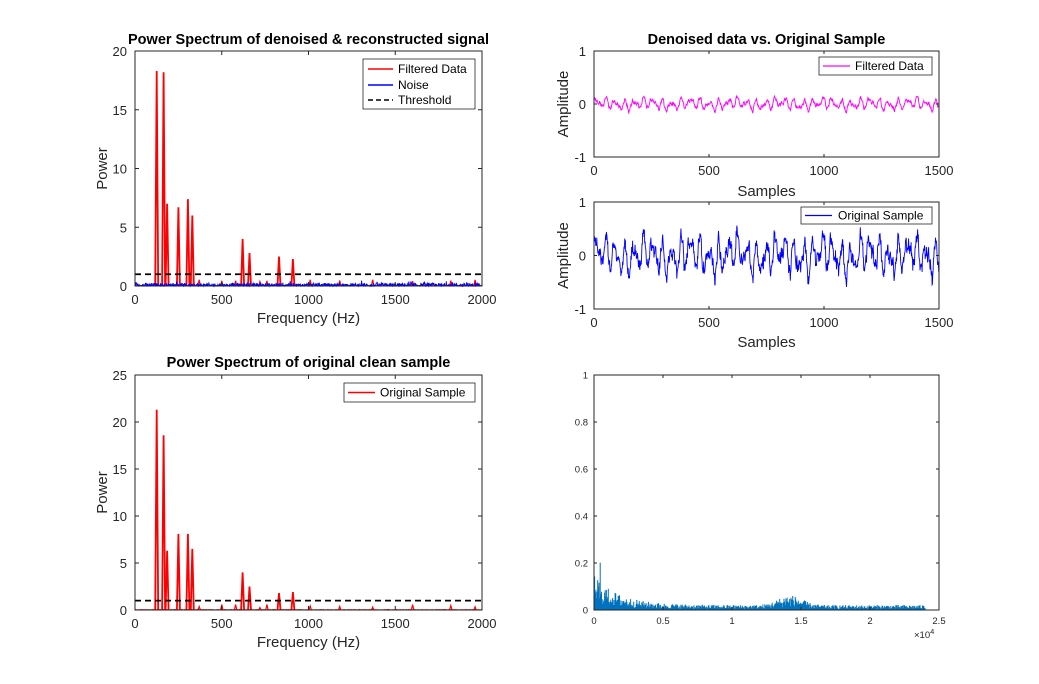 This screenshot has height=684, width=1039. Describe the element at coordinates (413, 85) in the screenshot. I see `legend-label-noise: Noise` at that location.